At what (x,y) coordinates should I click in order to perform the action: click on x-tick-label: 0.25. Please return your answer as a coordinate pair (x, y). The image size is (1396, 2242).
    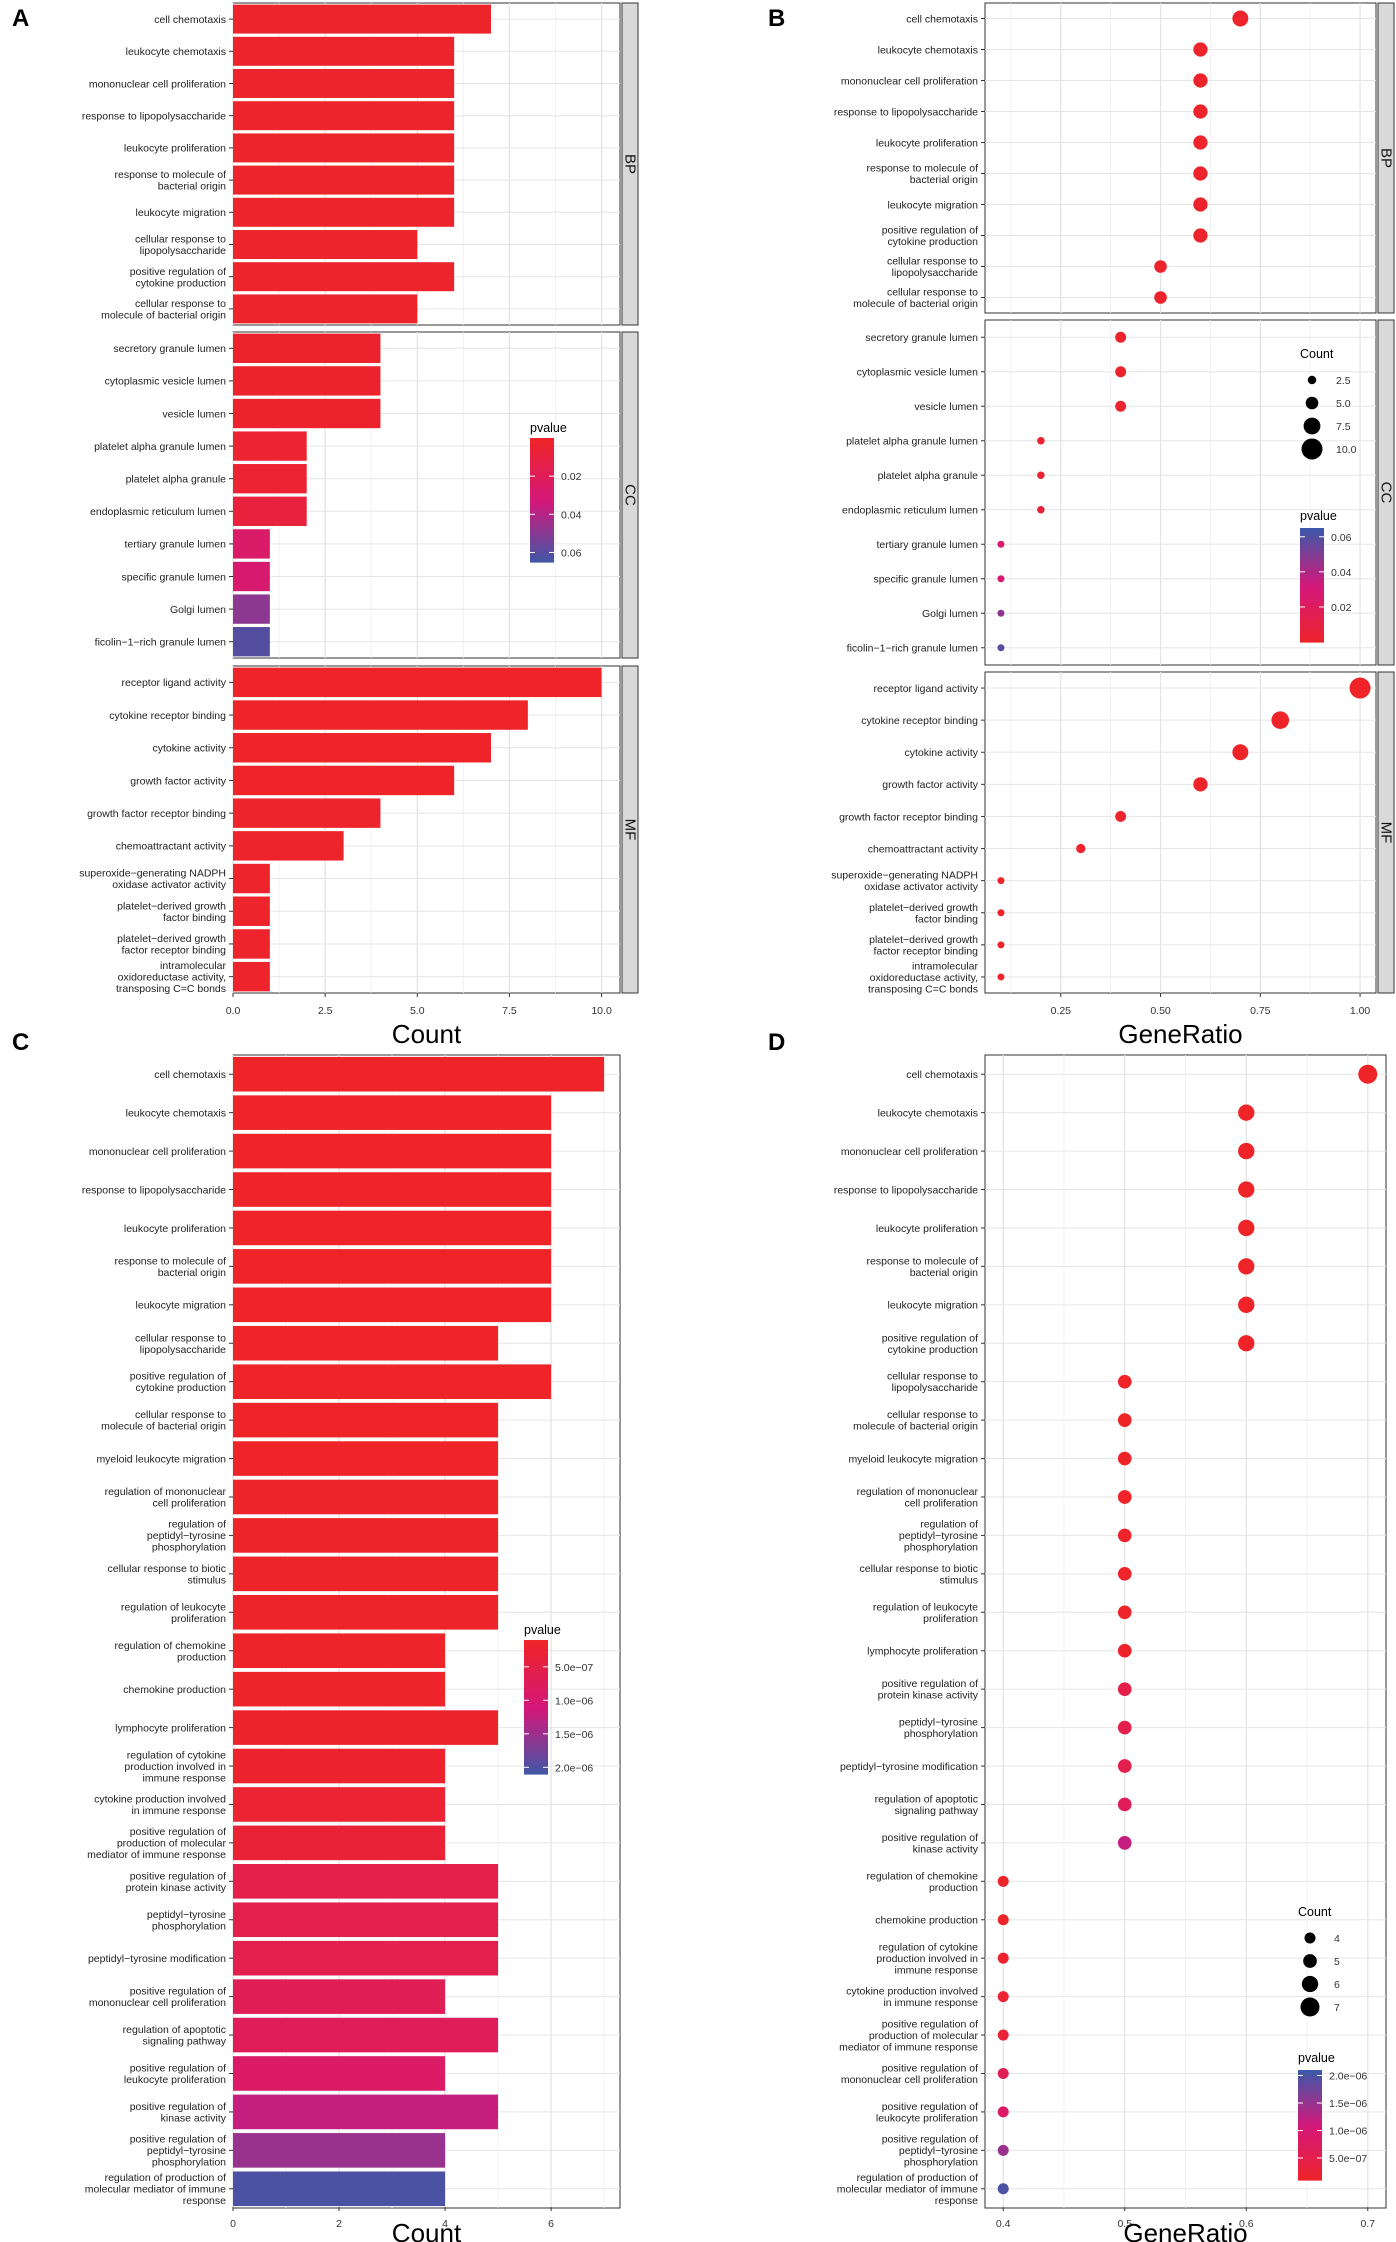
    Looking at the image, I should click on (1061, 1011).